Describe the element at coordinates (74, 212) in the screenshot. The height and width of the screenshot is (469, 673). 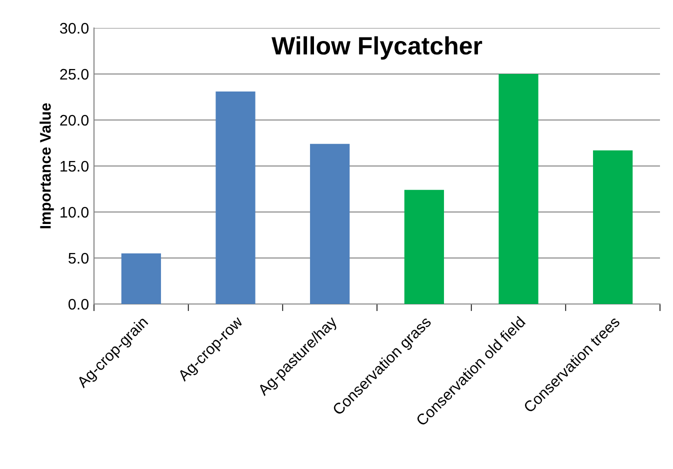
I see `y-tick-label: 10.0` at that location.